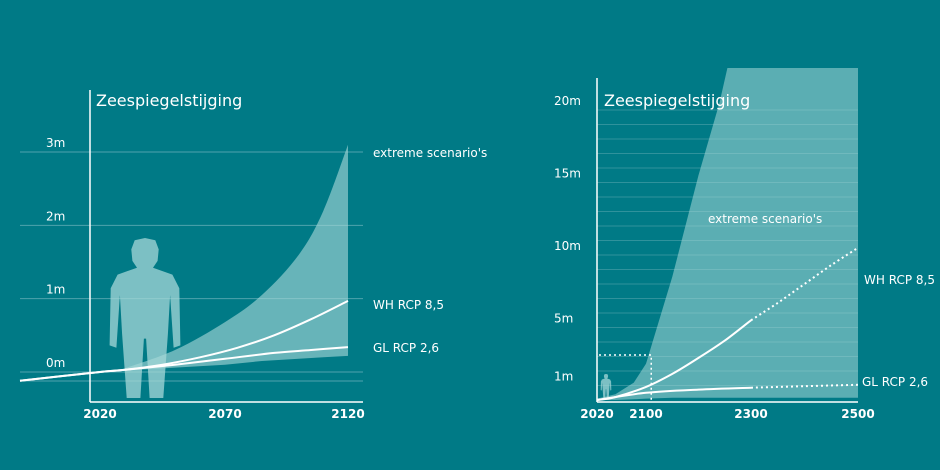 The height and width of the screenshot is (470, 940). What do you see at coordinates (406, 348) in the screenshot?
I see `chart-left-series-gl-label: GL RCP 2,6` at bounding box center [406, 348].